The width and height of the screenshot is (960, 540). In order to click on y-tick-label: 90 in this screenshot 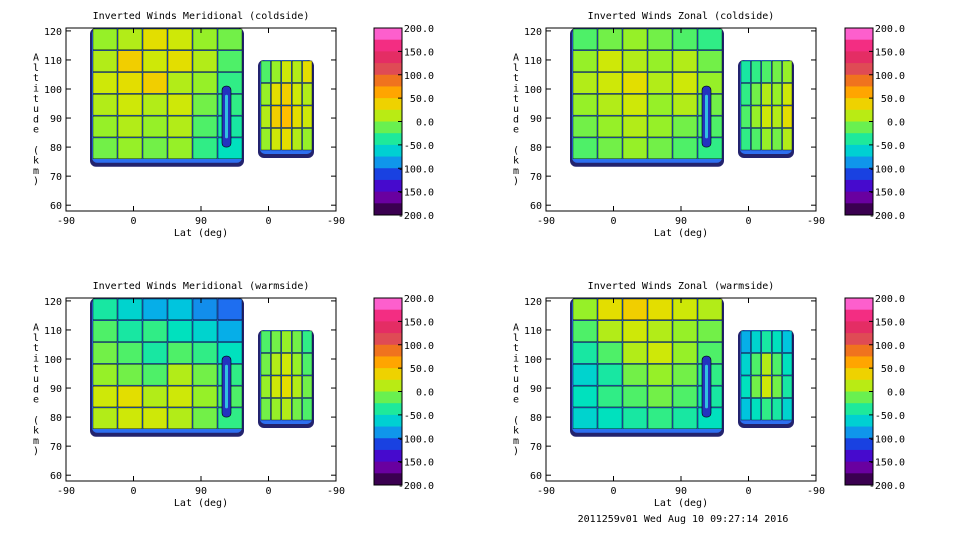, I will do `click(56, 389)`.